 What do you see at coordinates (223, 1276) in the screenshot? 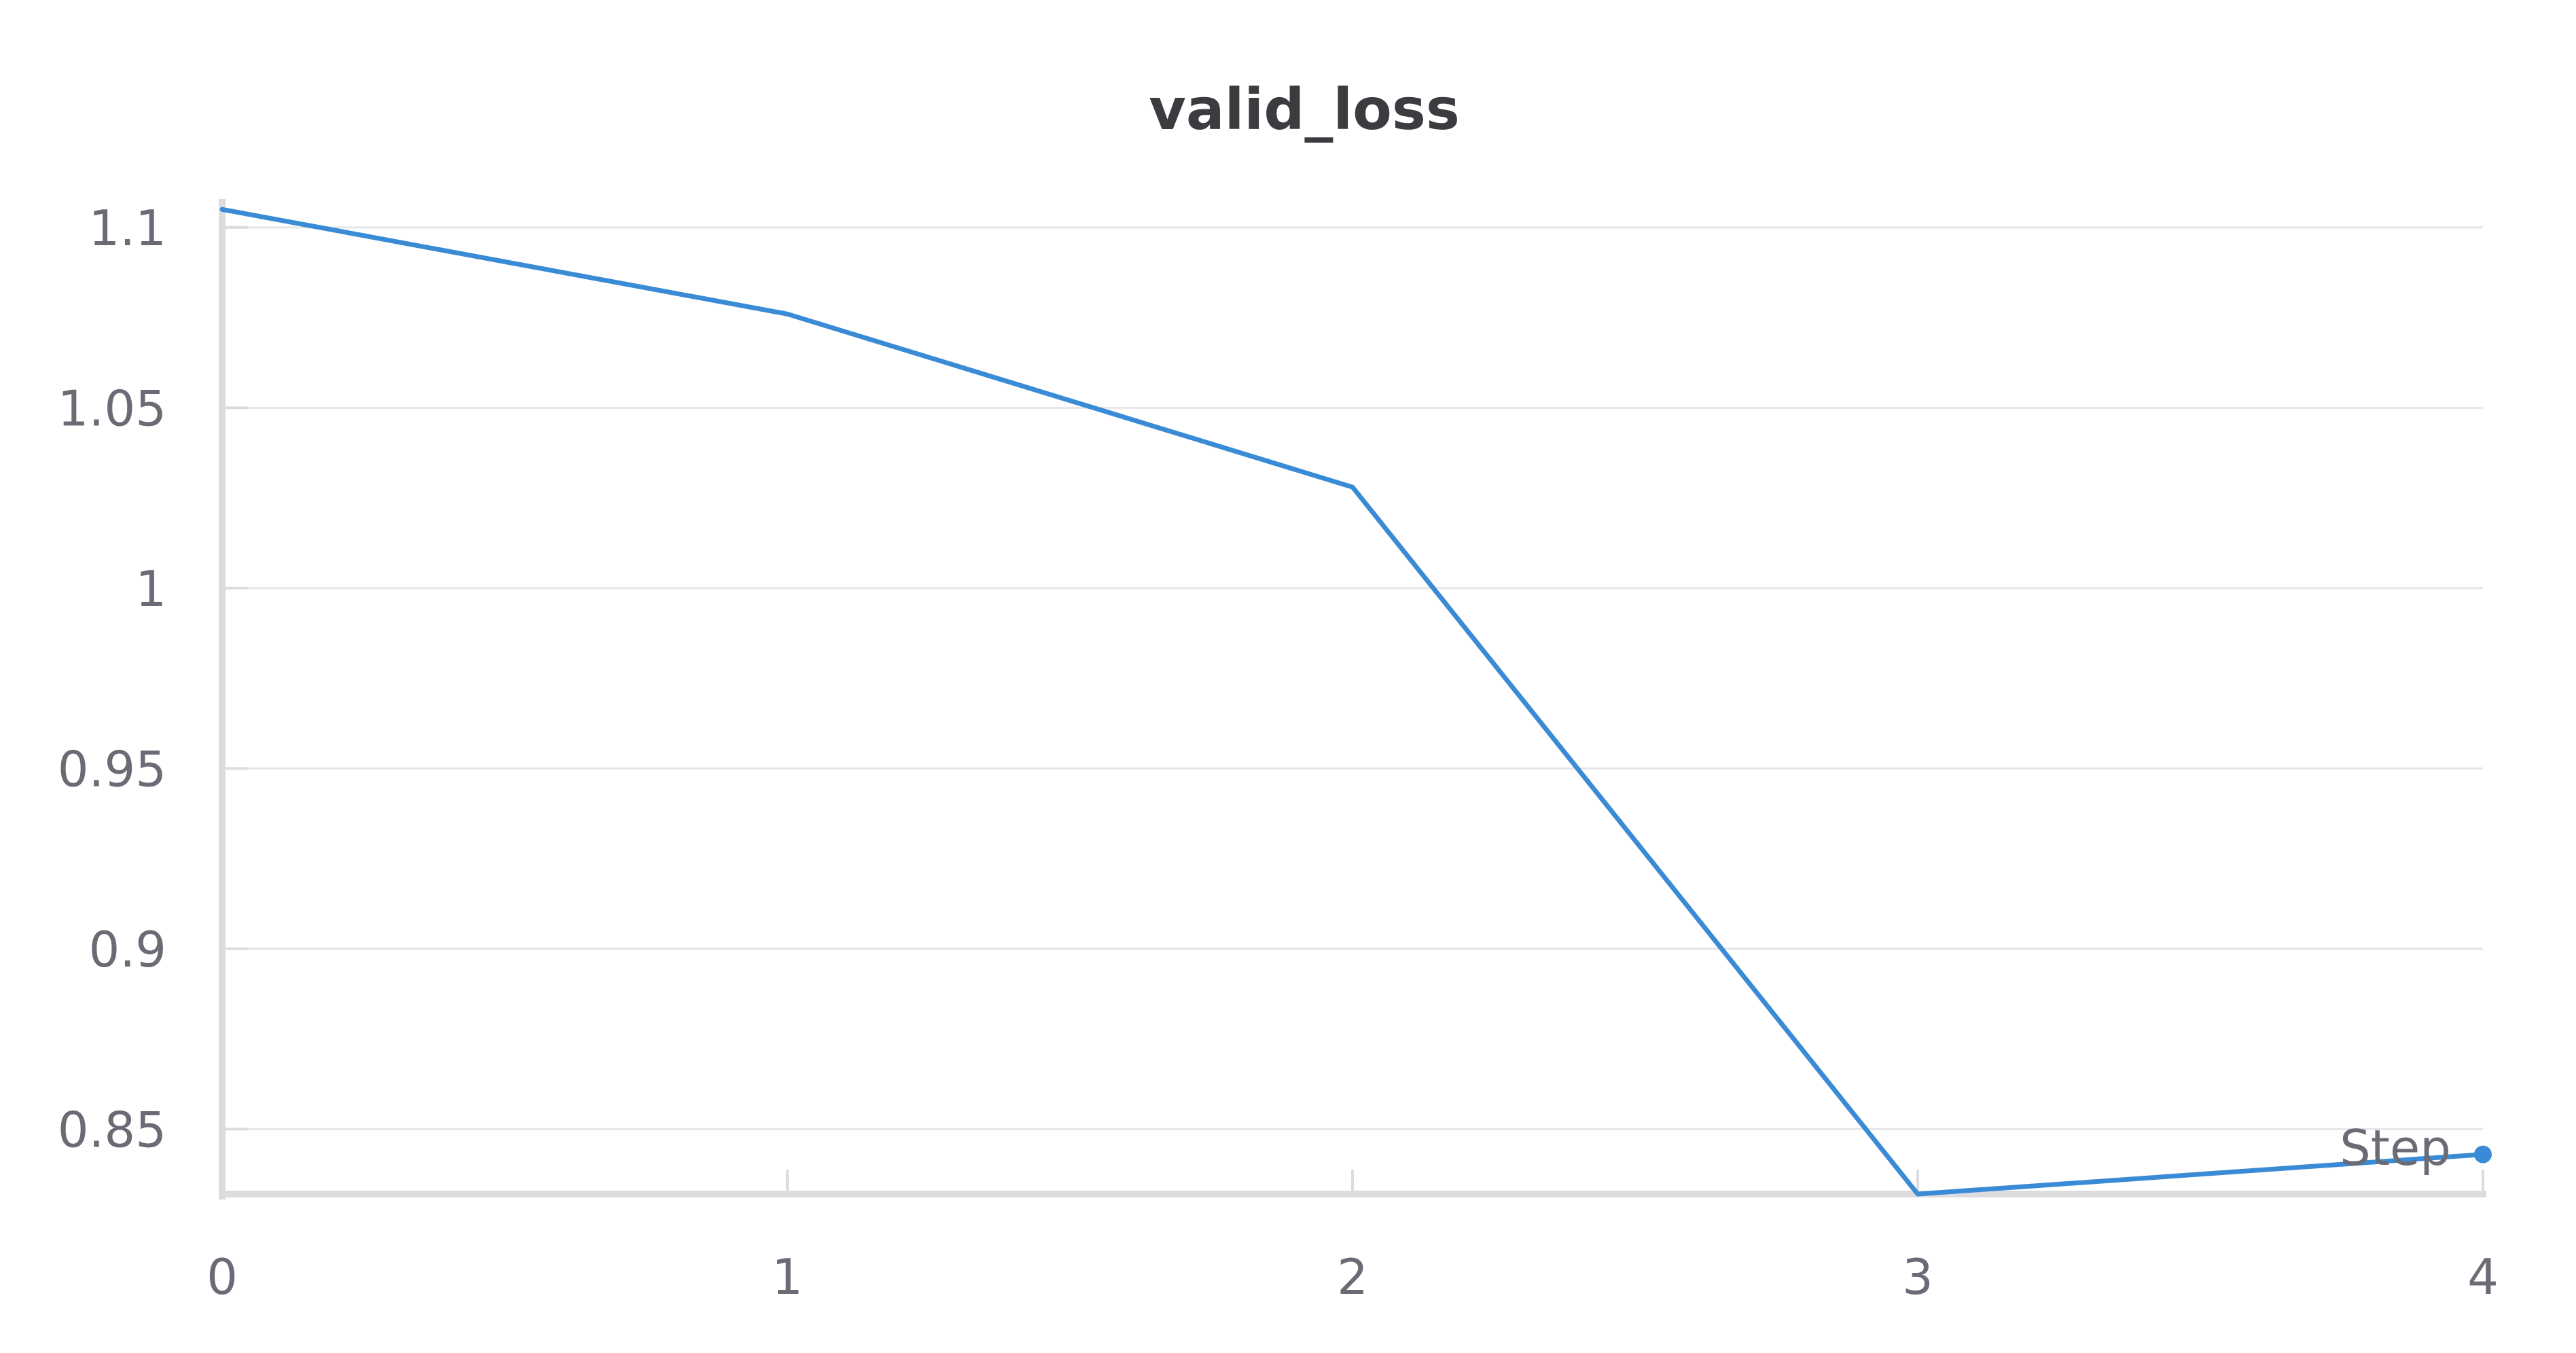
I see `x-tick-label: 0` at bounding box center [223, 1276].